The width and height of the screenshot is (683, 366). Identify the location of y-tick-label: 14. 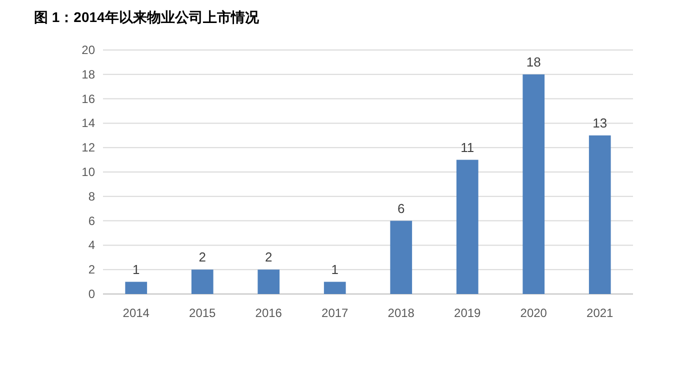
(89, 123).